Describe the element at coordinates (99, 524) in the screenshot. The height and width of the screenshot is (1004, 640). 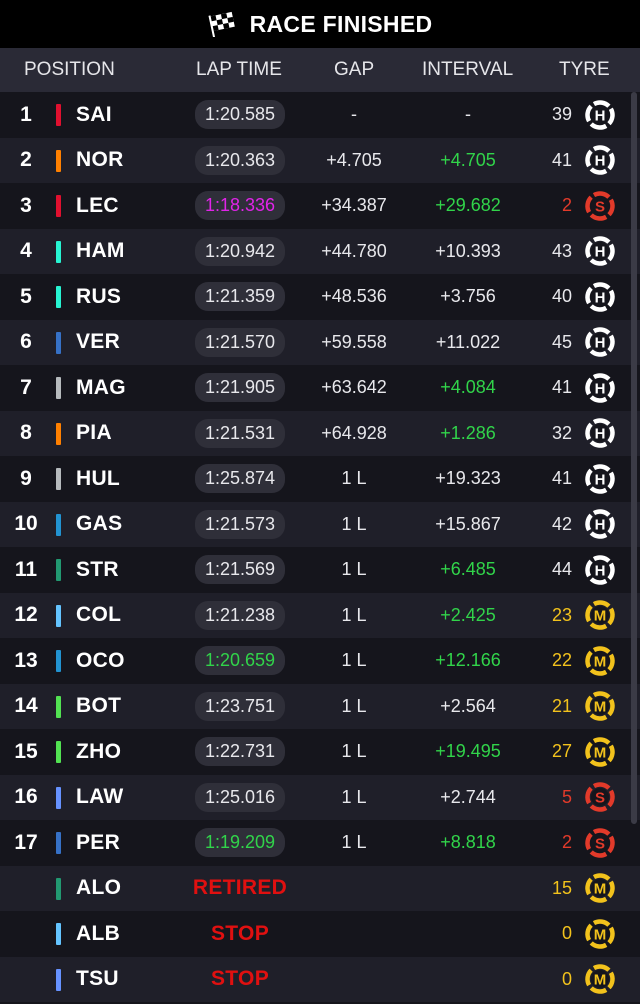
I see `driver-code: GAS` at that location.